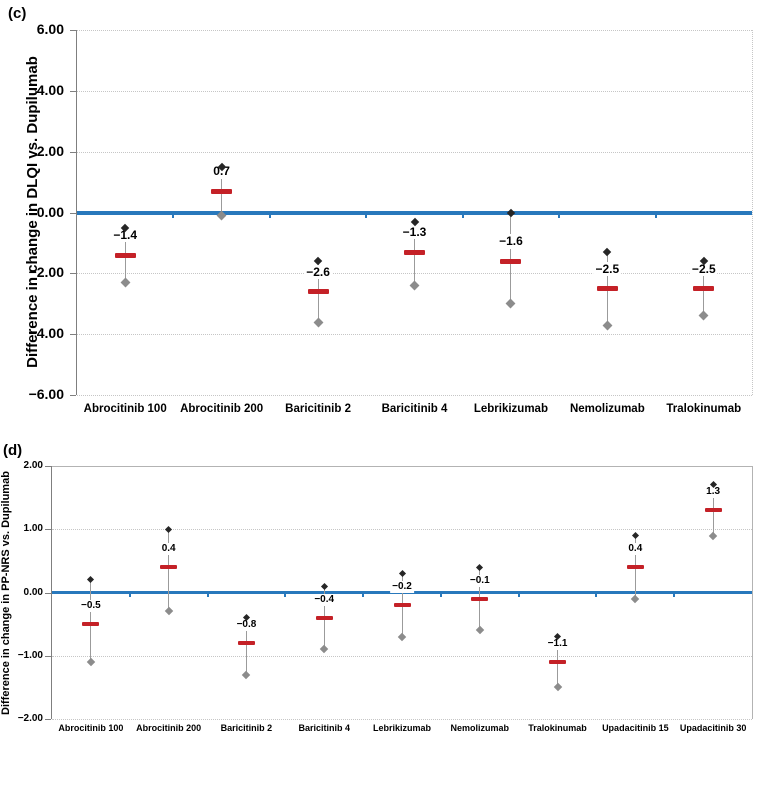  I want to click on value-label: 1.3, so click(713, 492).